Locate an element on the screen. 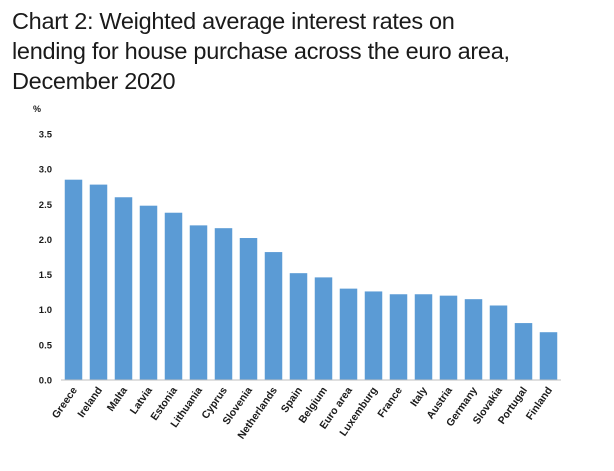 The height and width of the screenshot is (471, 614). x-tick-label: France is located at coordinates (390, 402).